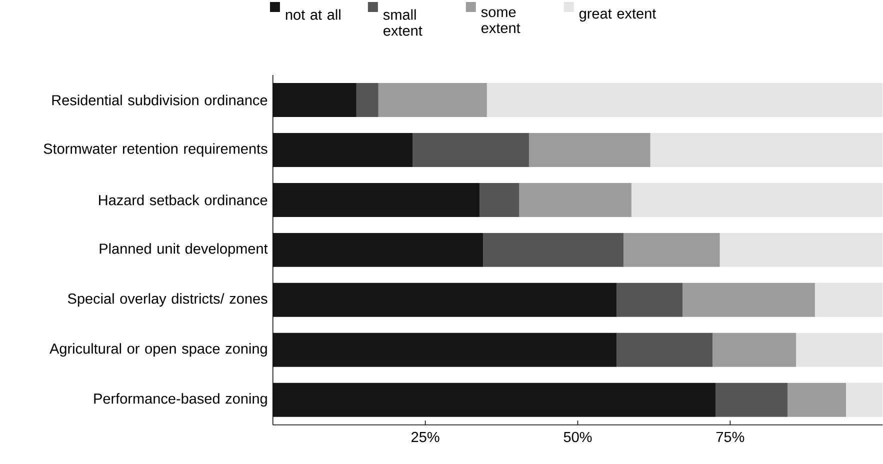  Describe the element at coordinates (156, 150) in the screenshot. I see `y-tick-label: Stormwater retention requirements` at that location.